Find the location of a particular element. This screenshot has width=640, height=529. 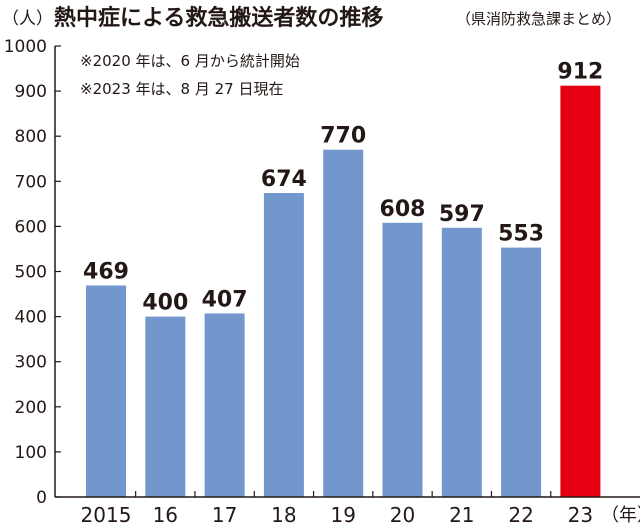

y-tick-label: 700 is located at coordinates (31, 182).